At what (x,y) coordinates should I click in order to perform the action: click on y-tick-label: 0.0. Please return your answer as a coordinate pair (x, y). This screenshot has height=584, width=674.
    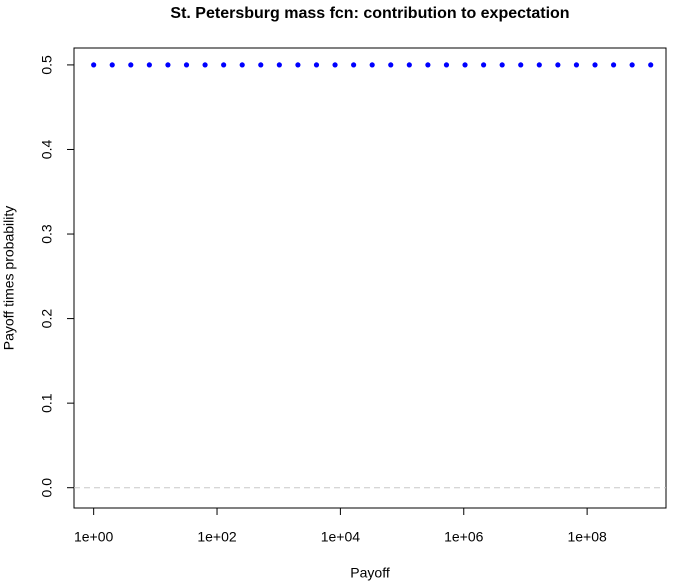
    Looking at the image, I should click on (47, 488).